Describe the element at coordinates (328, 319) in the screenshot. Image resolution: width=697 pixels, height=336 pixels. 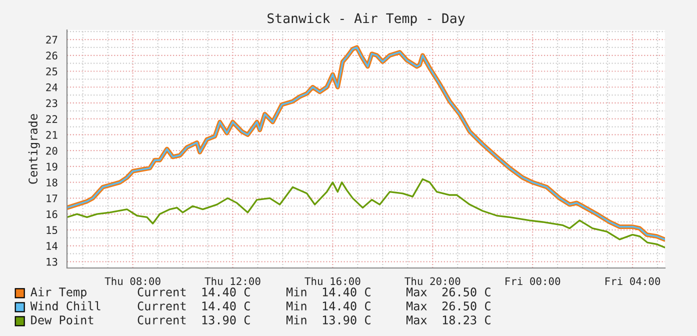
I see `text: Min 13.90 C` at that location.